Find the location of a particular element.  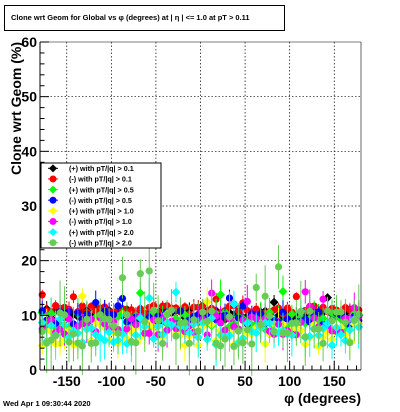

x-tick-label: -100 is located at coordinates (111, 381).